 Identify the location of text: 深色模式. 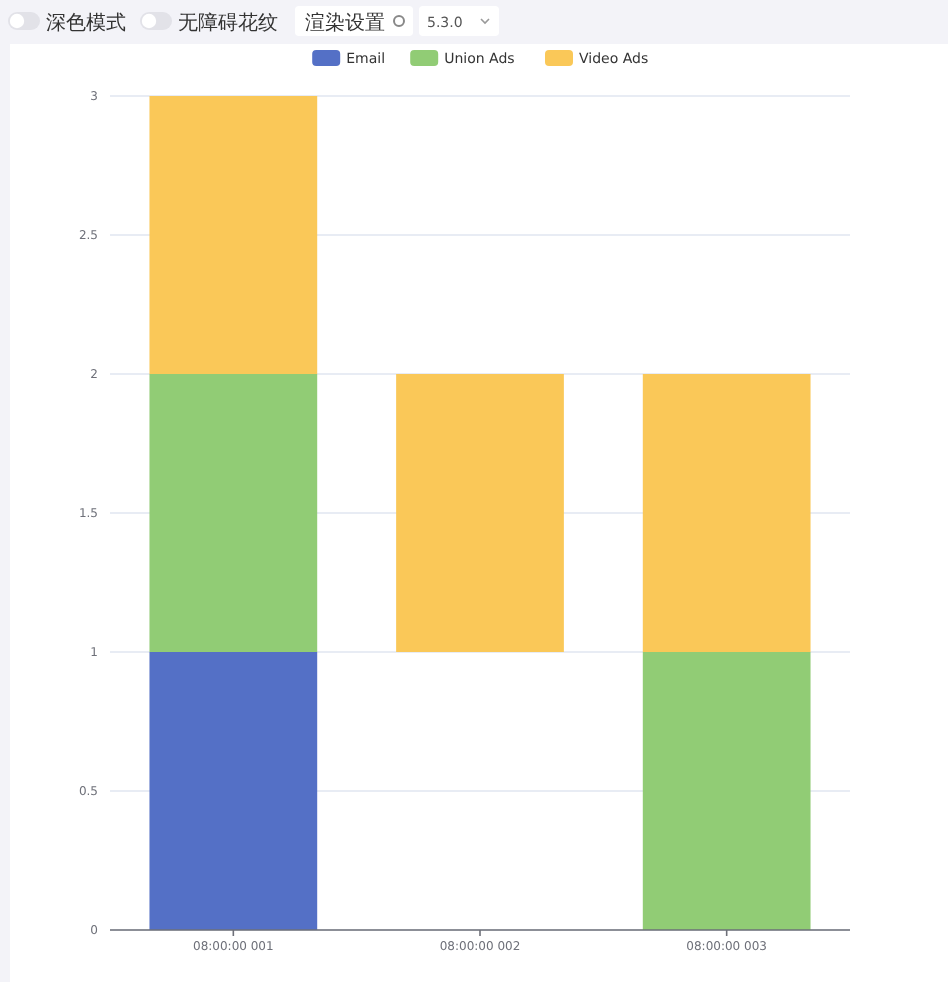
(86, 23).